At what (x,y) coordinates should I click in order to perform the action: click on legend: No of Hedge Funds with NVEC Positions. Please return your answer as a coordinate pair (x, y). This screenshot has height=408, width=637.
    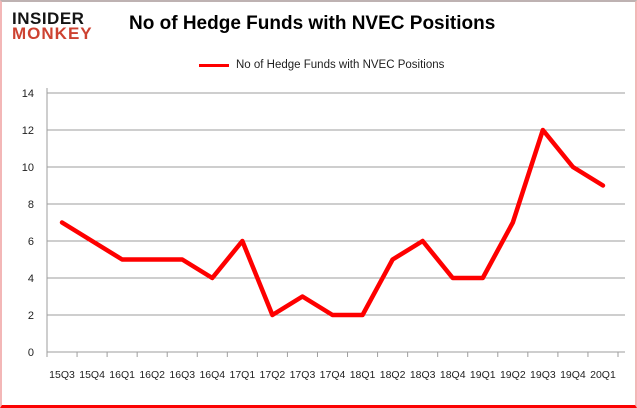
    Looking at the image, I should click on (321, 65).